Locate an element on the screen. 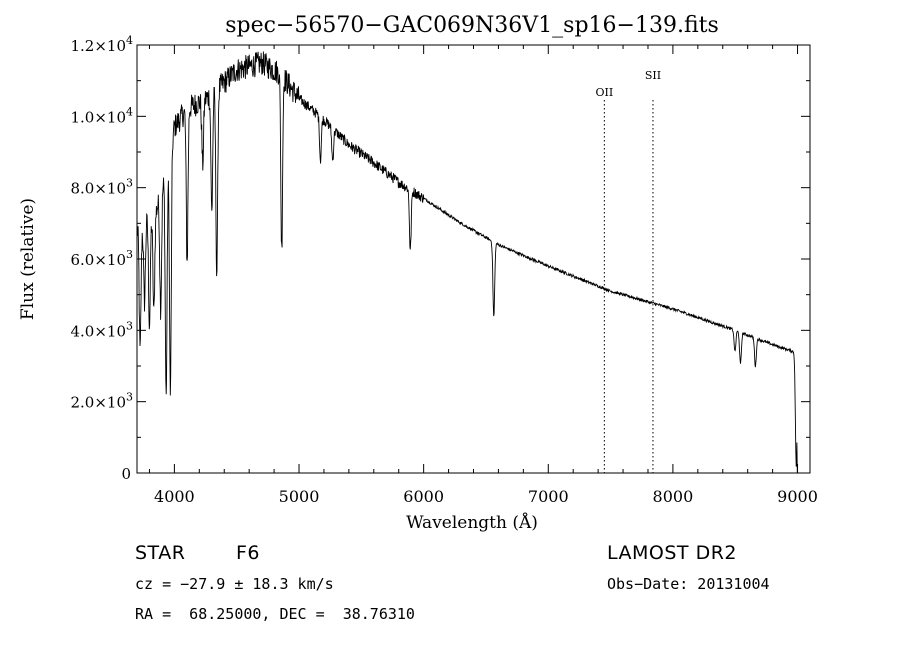 This screenshot has width=900, height=650. x-tick-label: 9000 is located at coordinates (797, 496).